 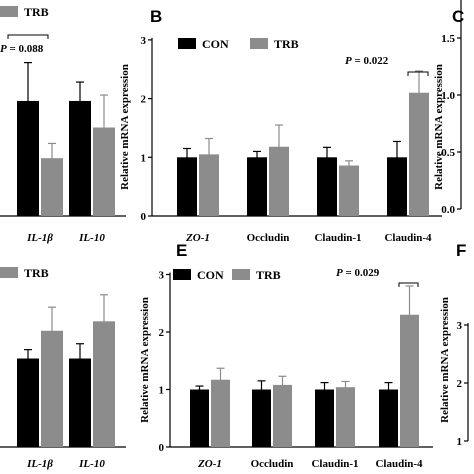 I want to click on y-tick-label: 0.0, so click(x=448, y=210).